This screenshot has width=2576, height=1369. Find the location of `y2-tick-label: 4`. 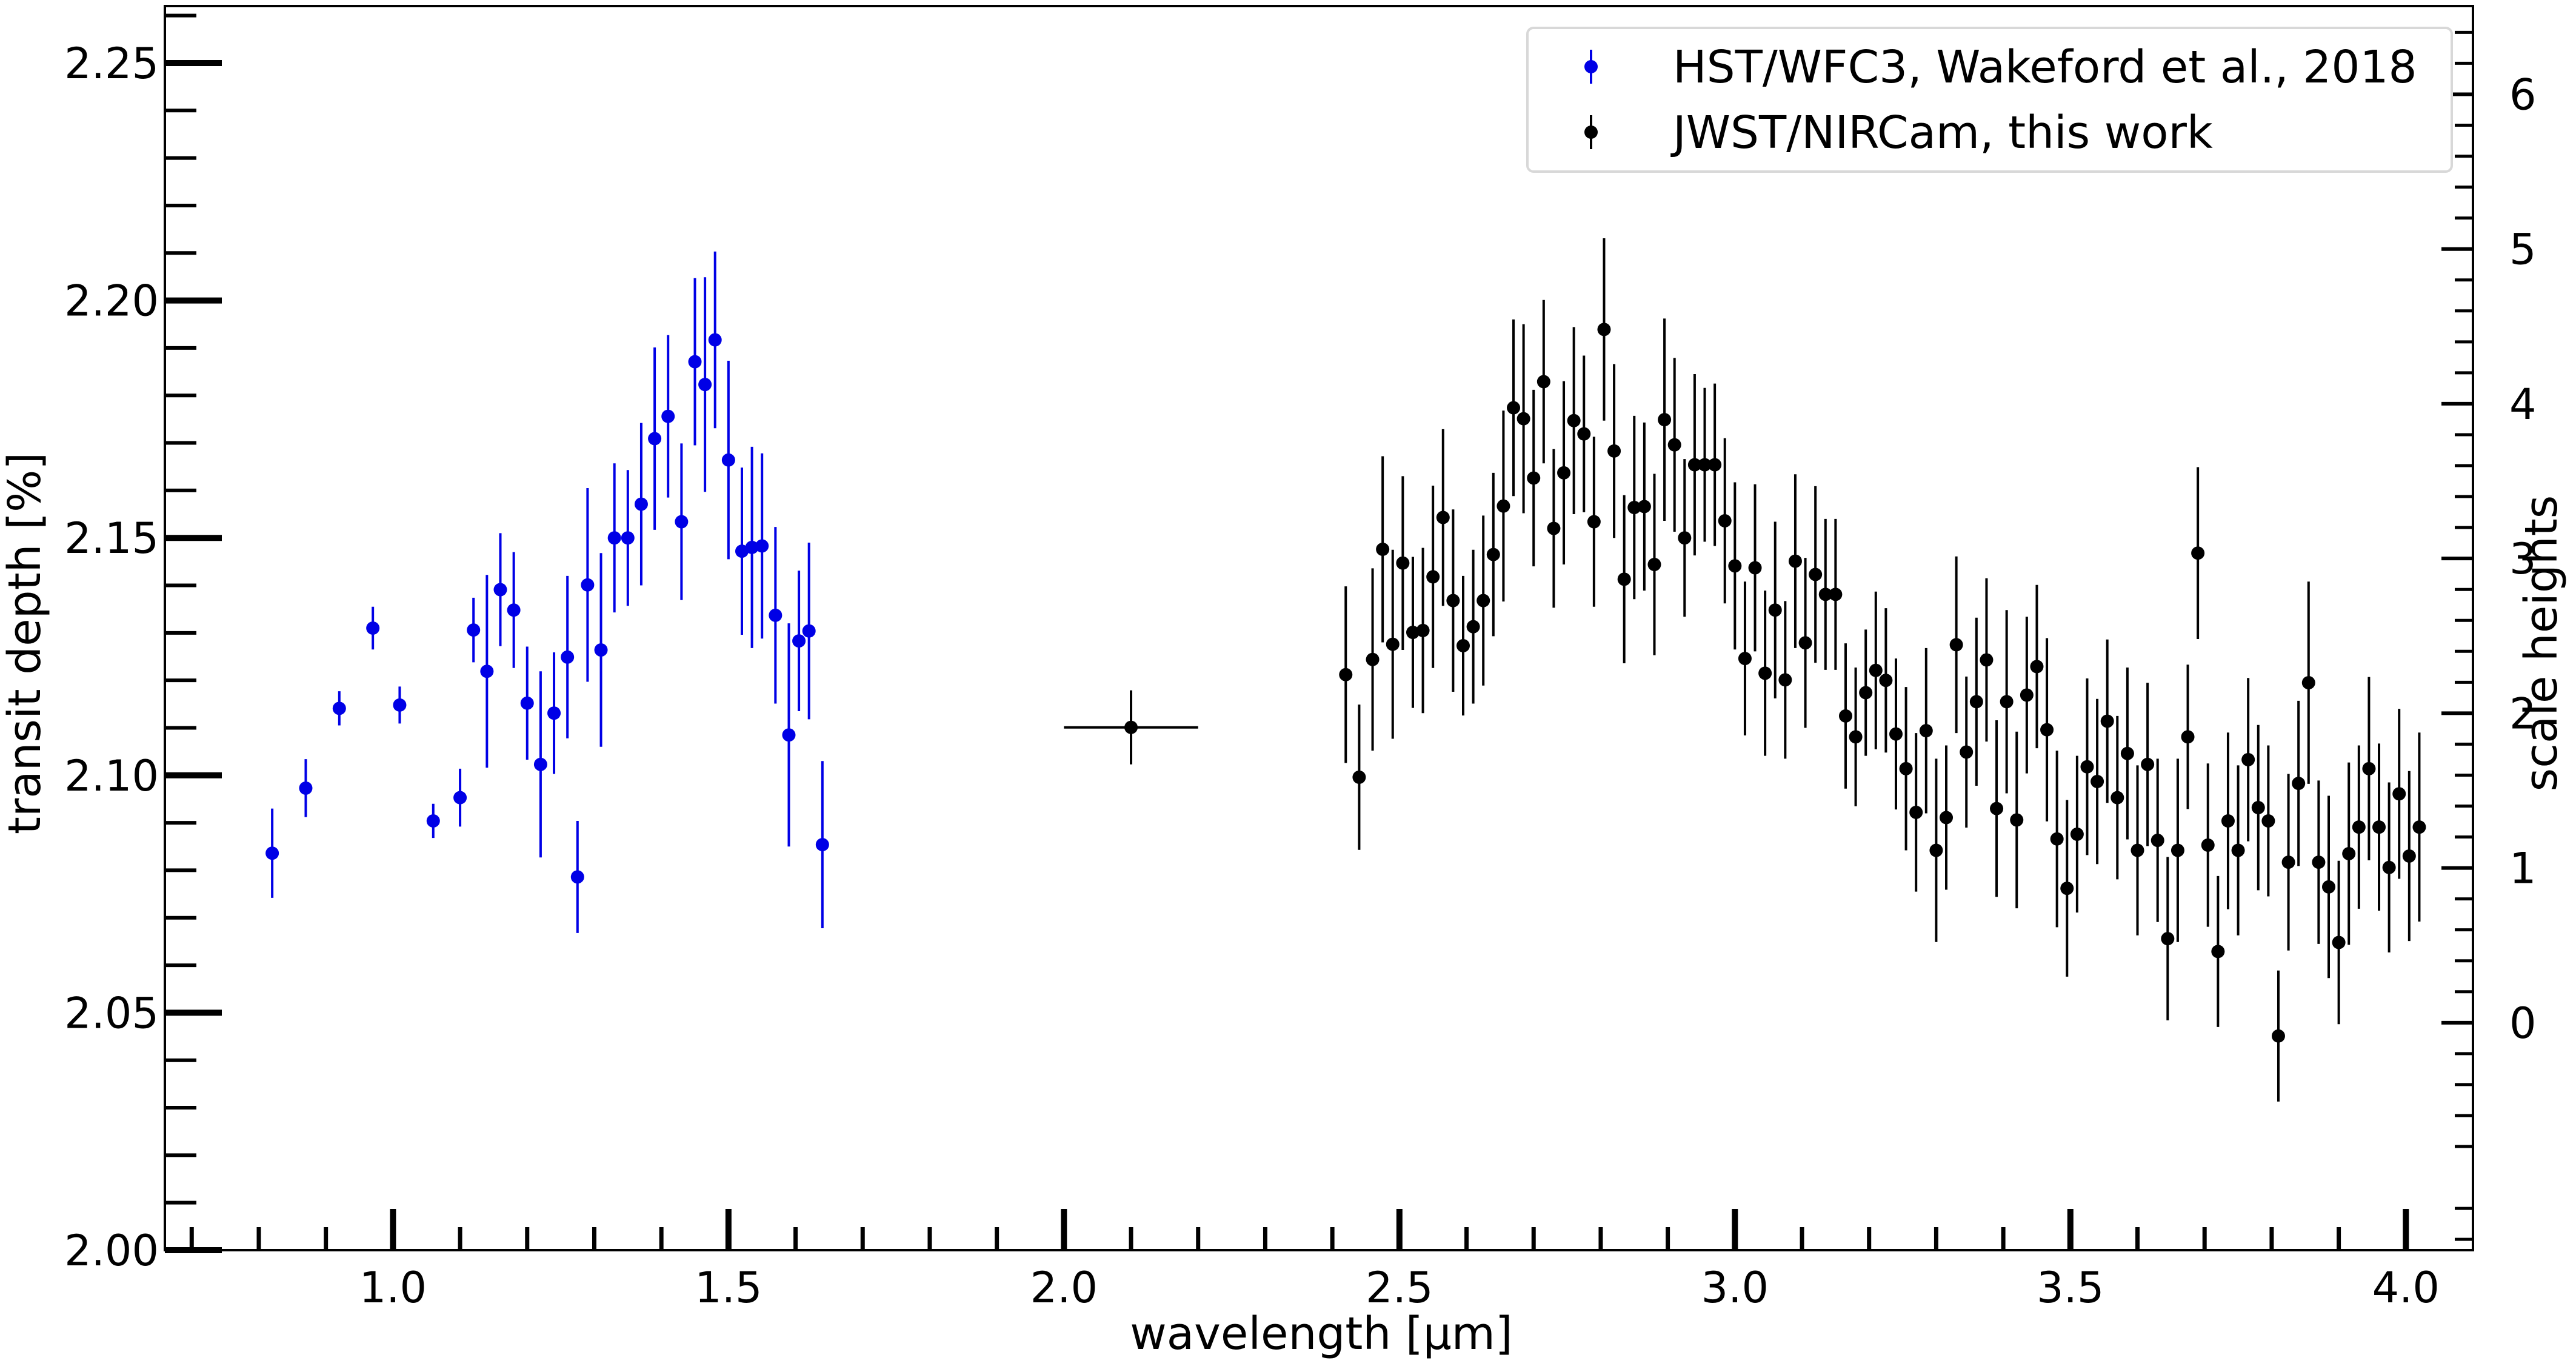

y2-tick-label: 4 is located at coordinates (2523, 405).